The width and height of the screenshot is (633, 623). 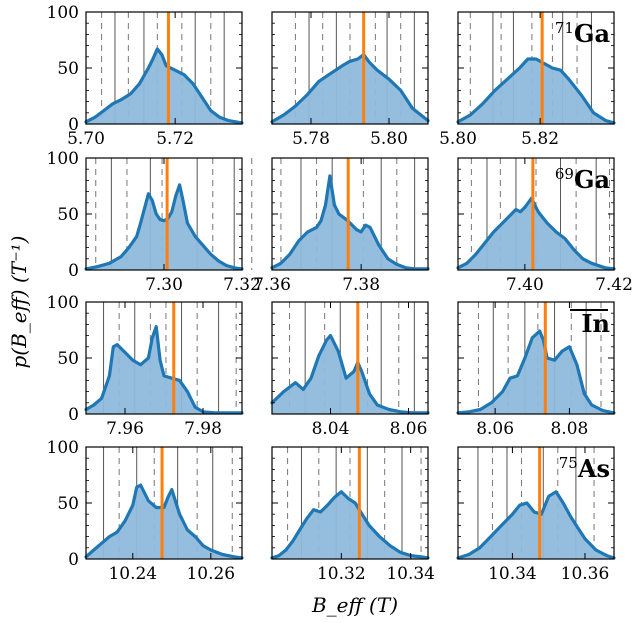 I want to click on panel-r0c0: 0 50 100 5.70 5.72, so click(x=145, y=76).